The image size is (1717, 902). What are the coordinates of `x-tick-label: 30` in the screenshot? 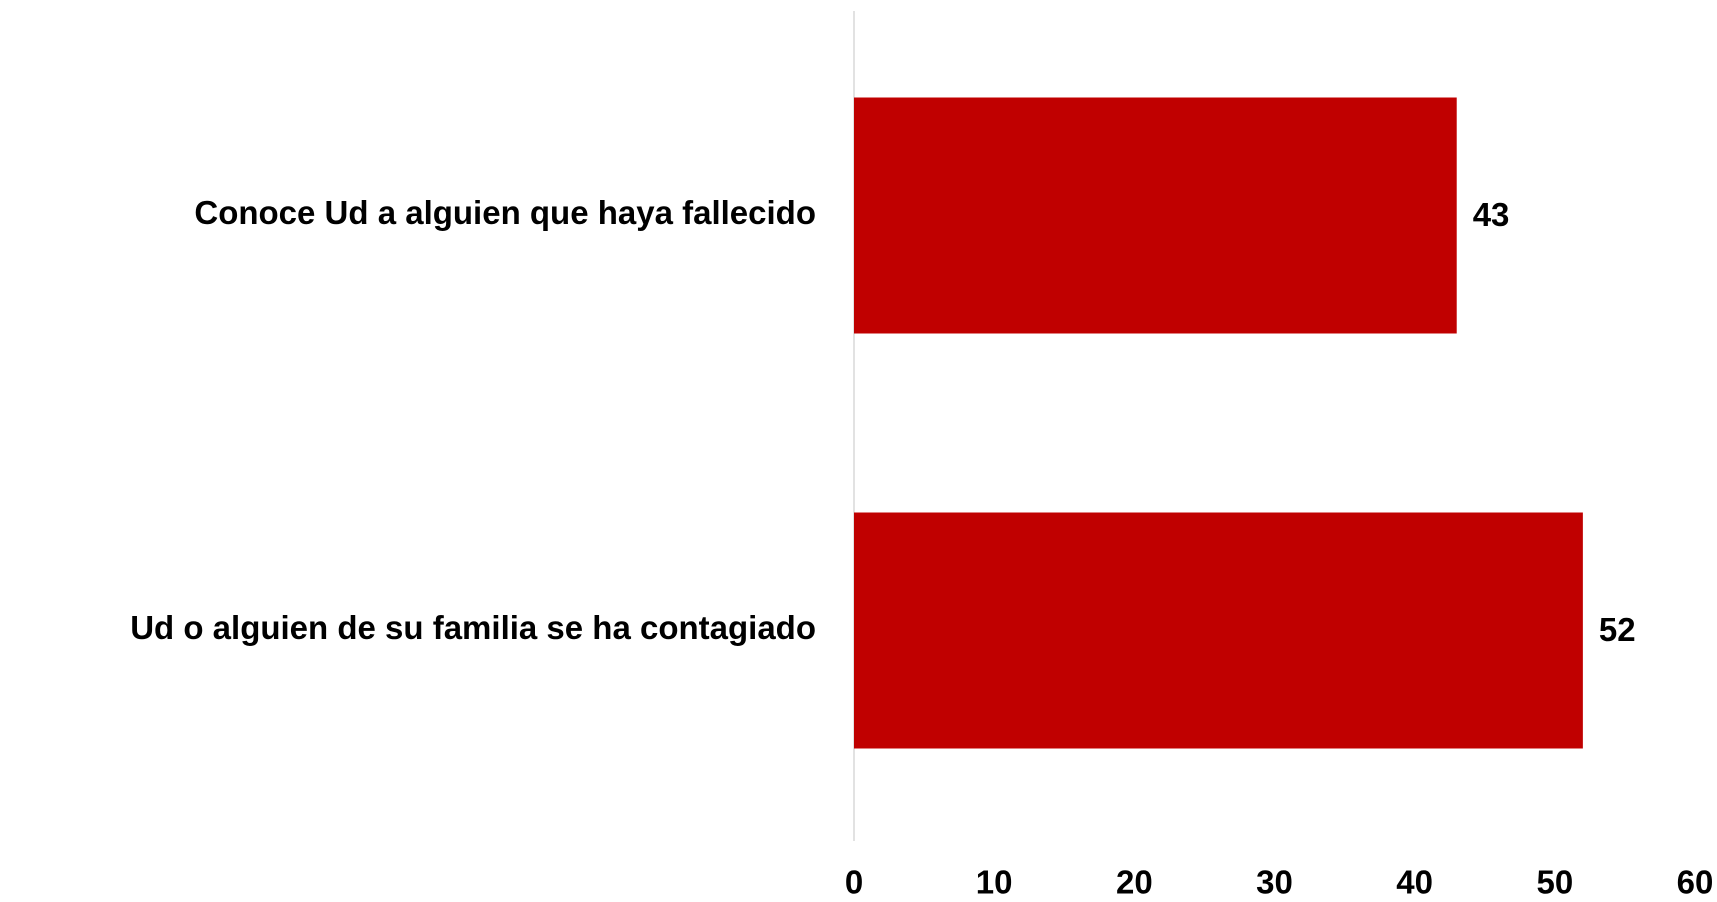 It's located at (1274, 882).